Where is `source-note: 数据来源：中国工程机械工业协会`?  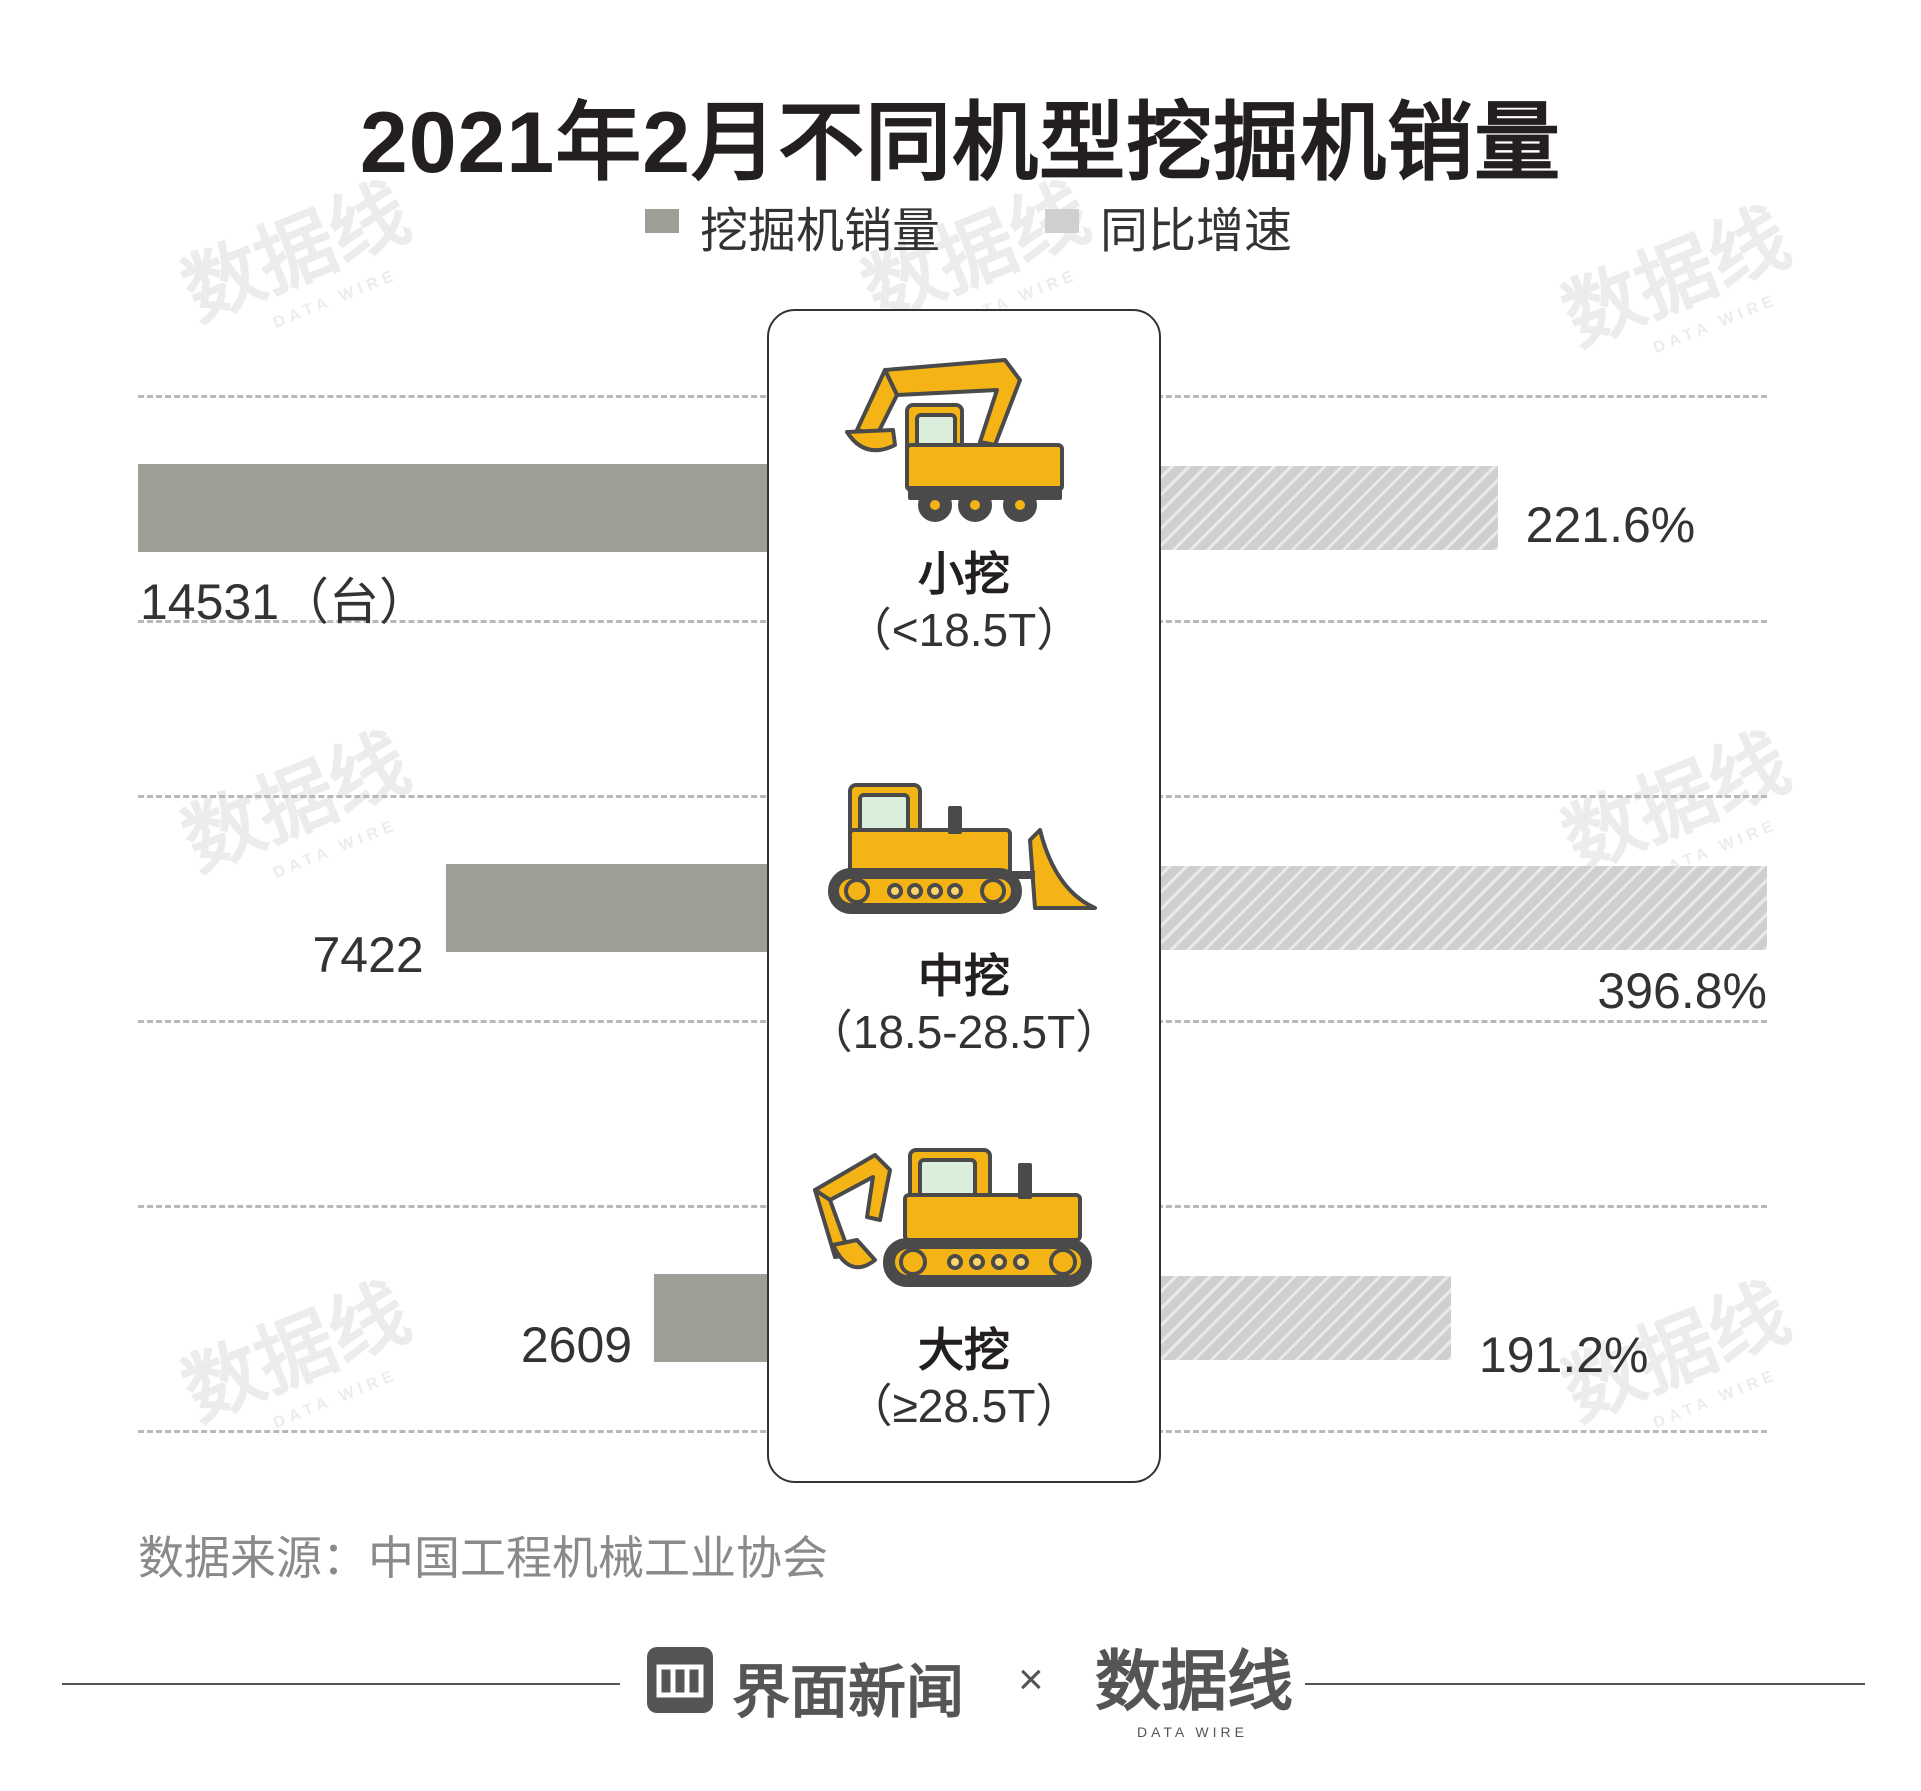 source-note: 数据来源：中国工程机械工业协会 is located at coordinates (483, 1558).